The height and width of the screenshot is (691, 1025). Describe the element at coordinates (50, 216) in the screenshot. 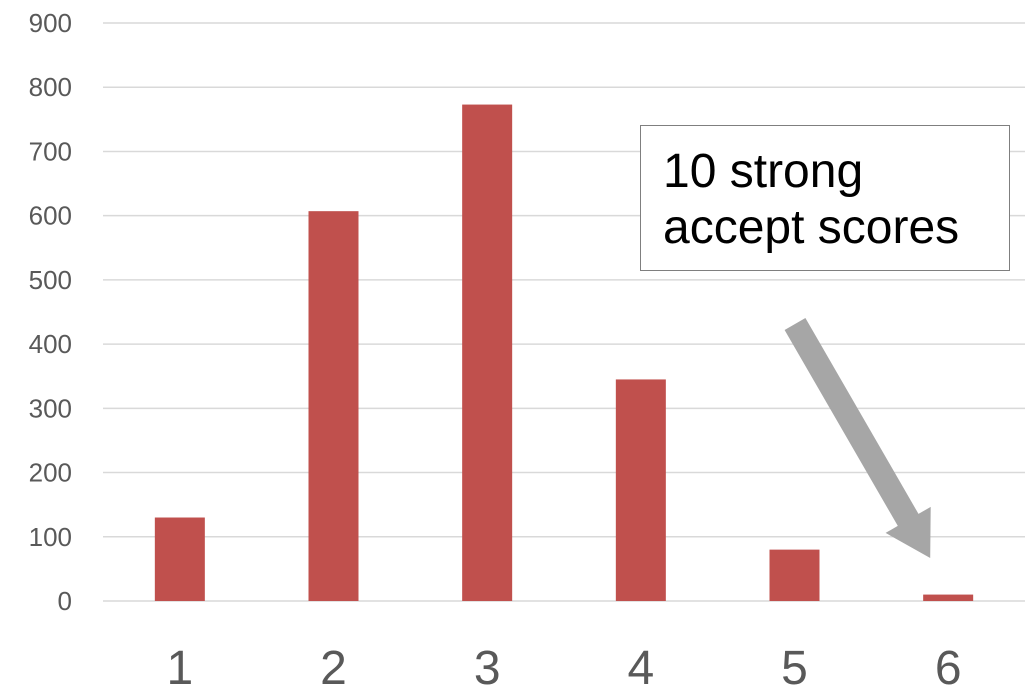

I see `y-tick-label: 600` at that location.